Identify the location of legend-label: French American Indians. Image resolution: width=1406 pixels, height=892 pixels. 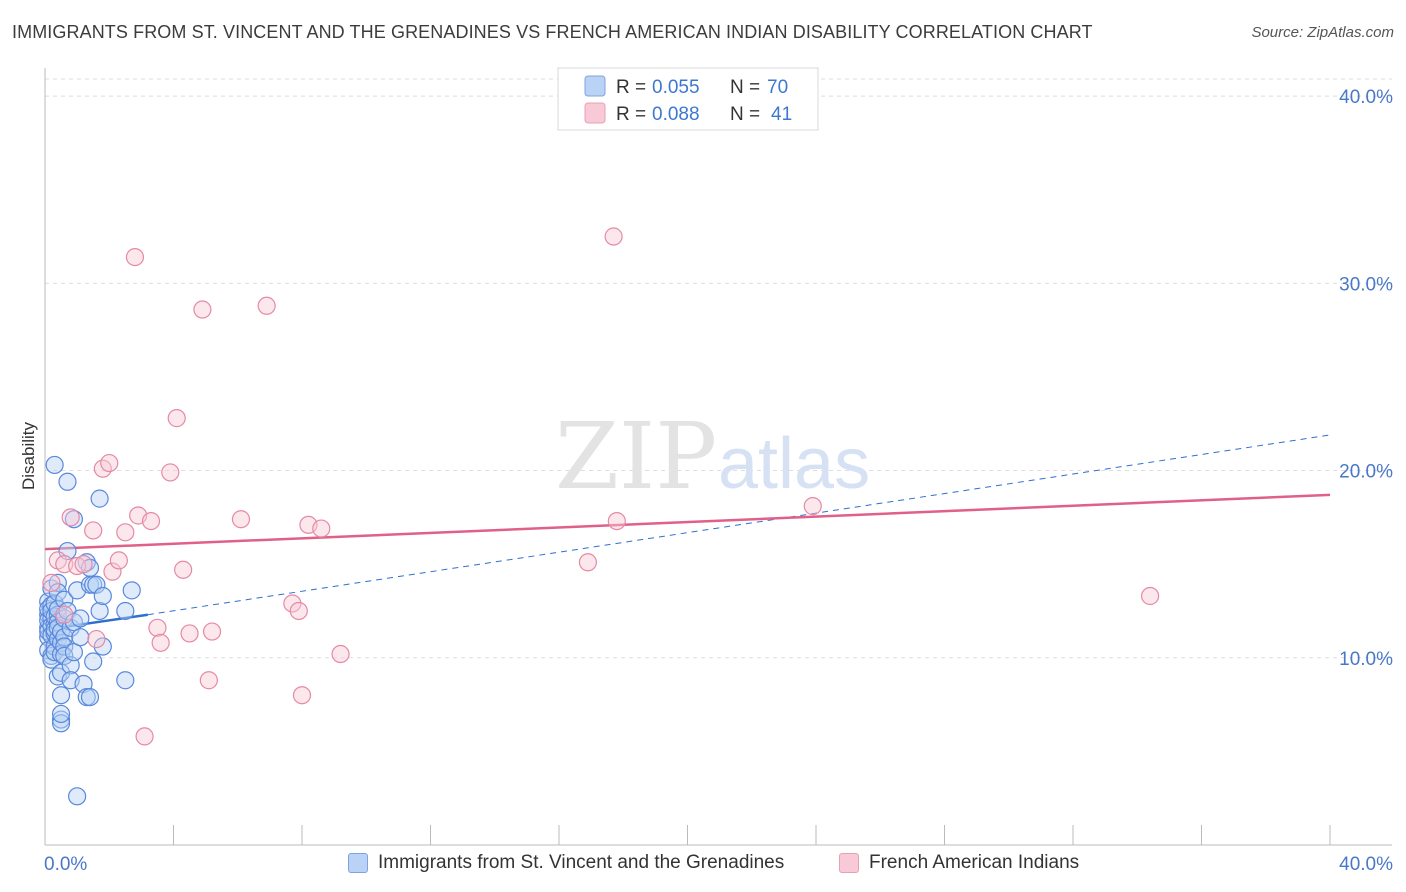
(974, 862).